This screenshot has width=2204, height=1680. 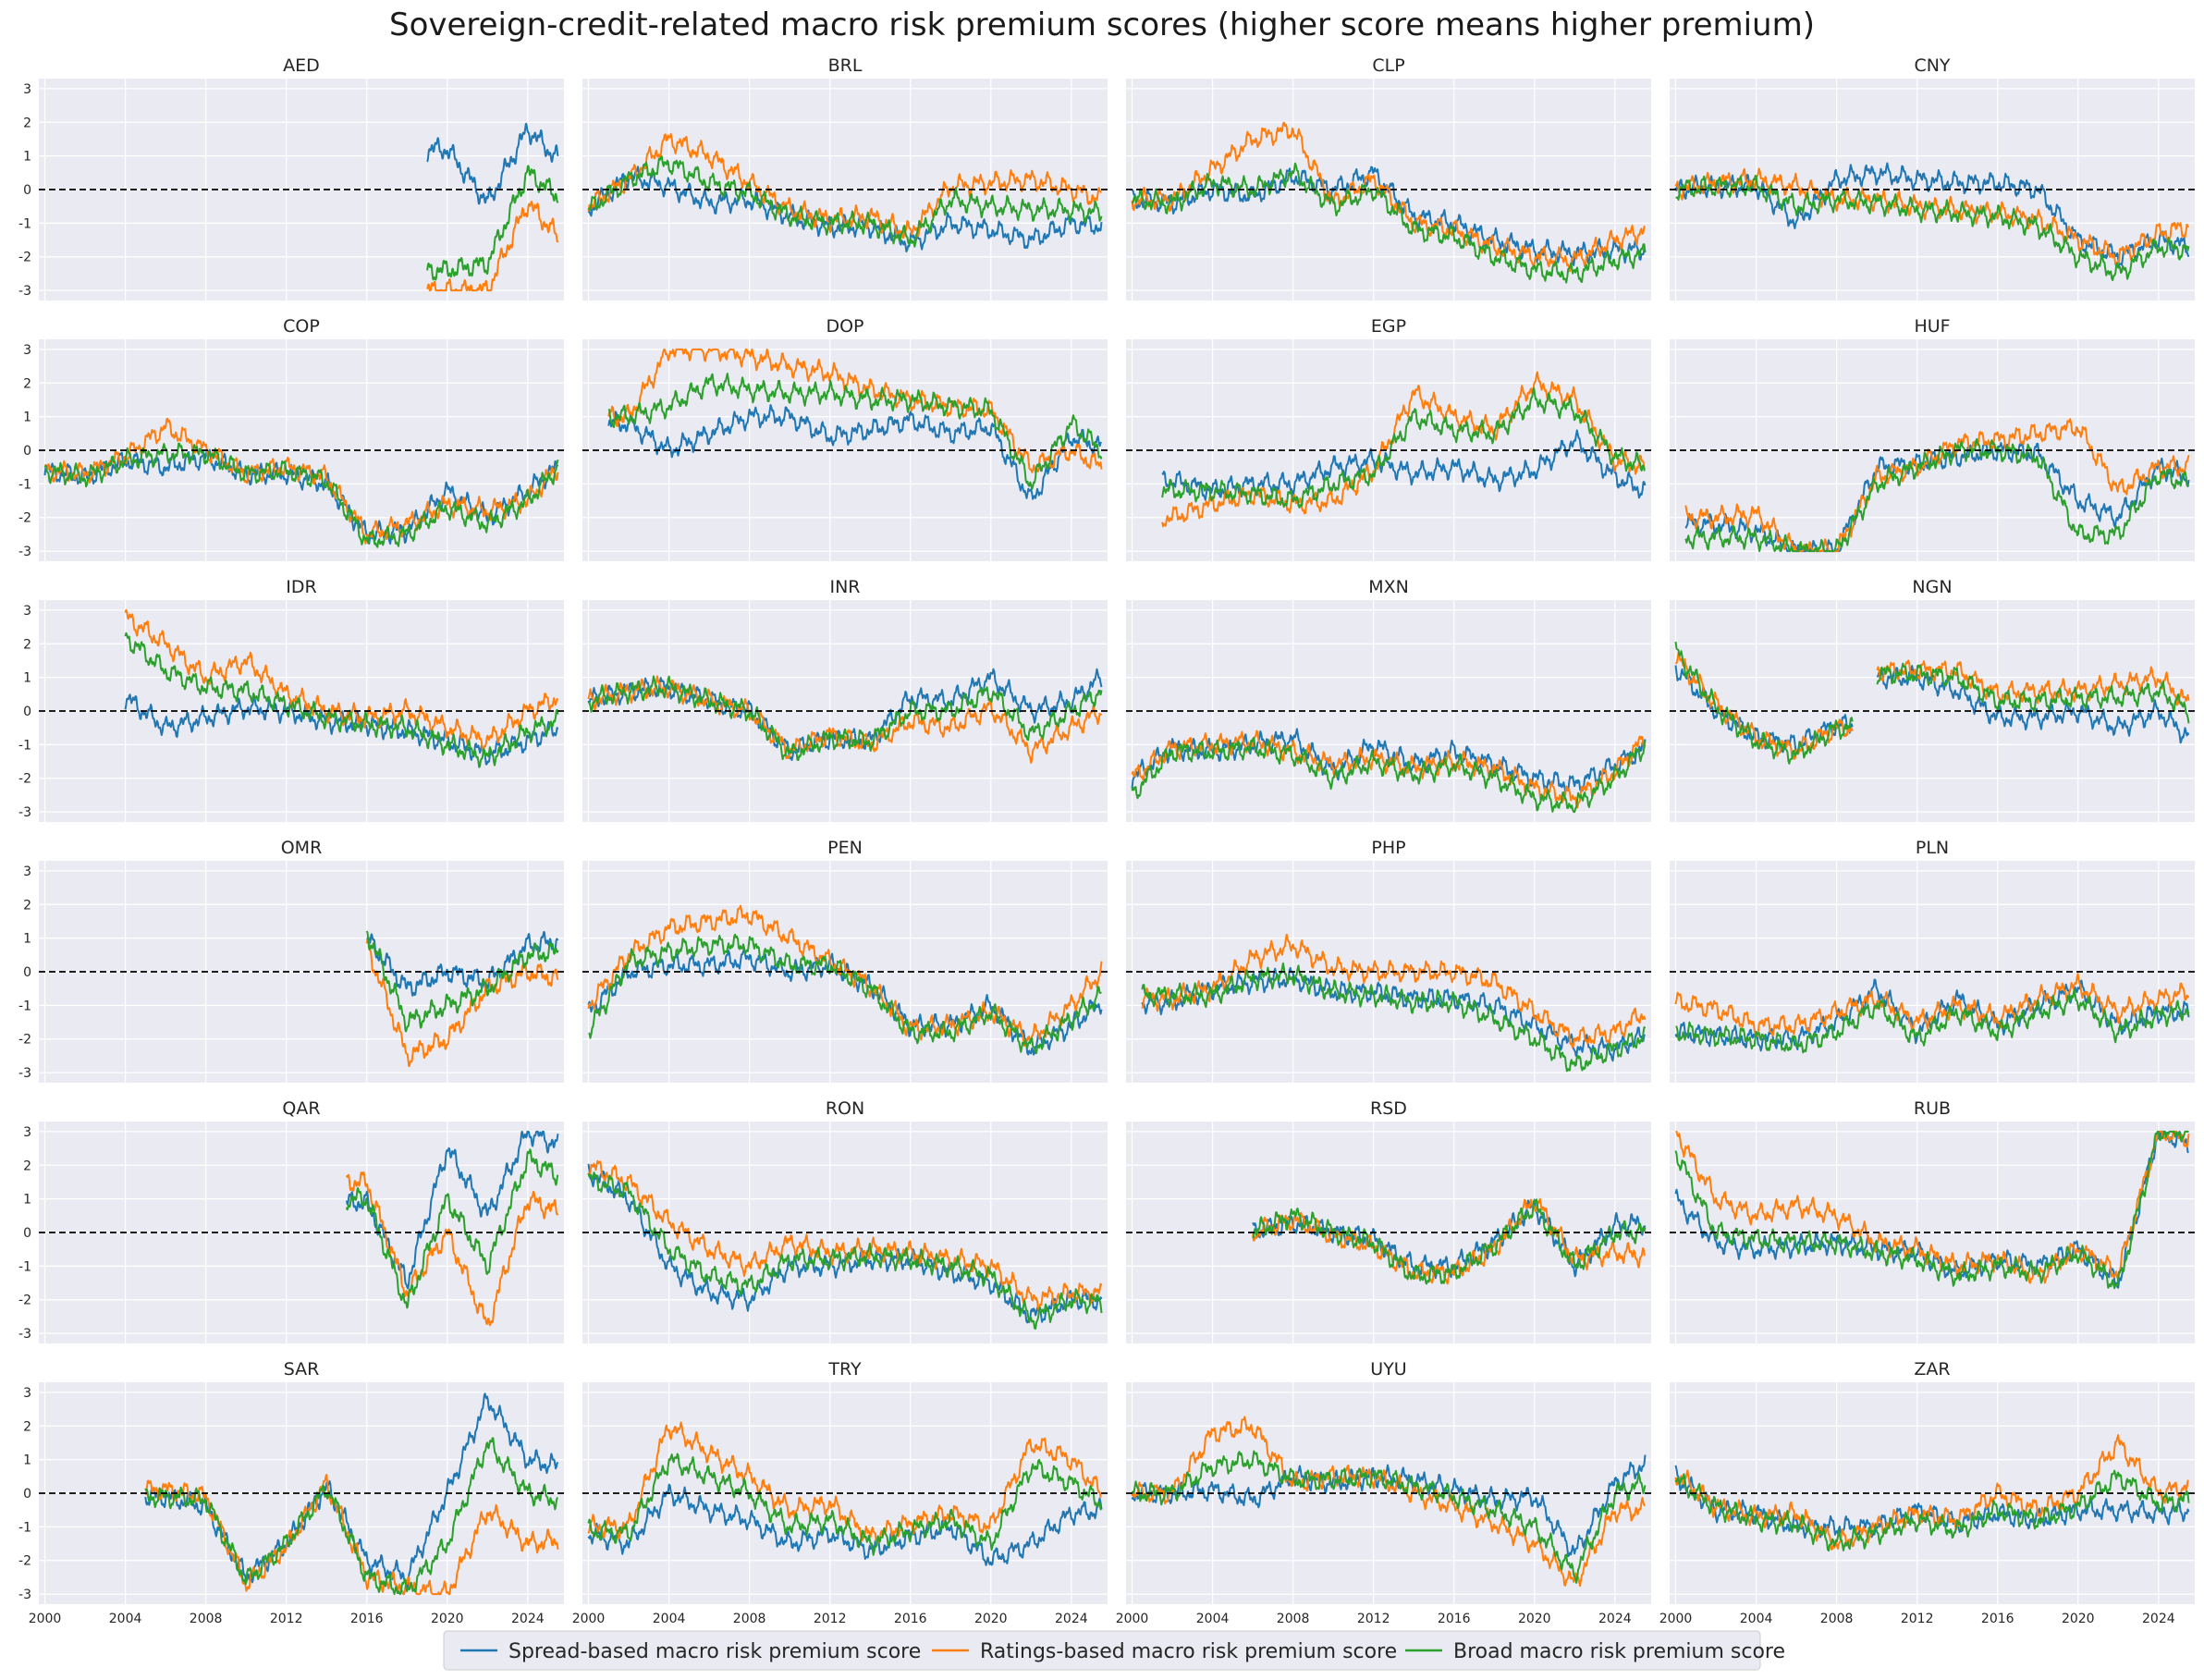 I want to click on panel-uyu: UYU 2000 2004 2008 2012 2016 2020 2024, so click(x=1383, y=1492).